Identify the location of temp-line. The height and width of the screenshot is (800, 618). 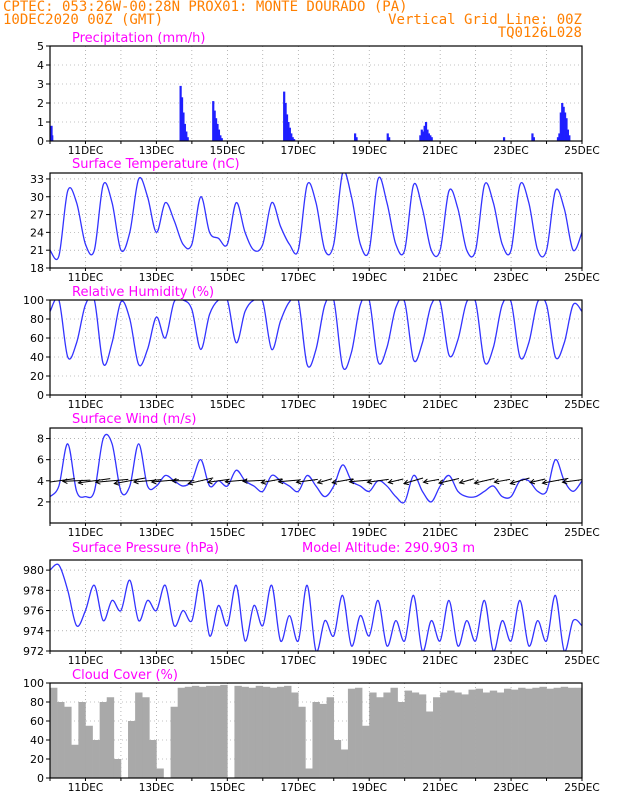
(316, 217).